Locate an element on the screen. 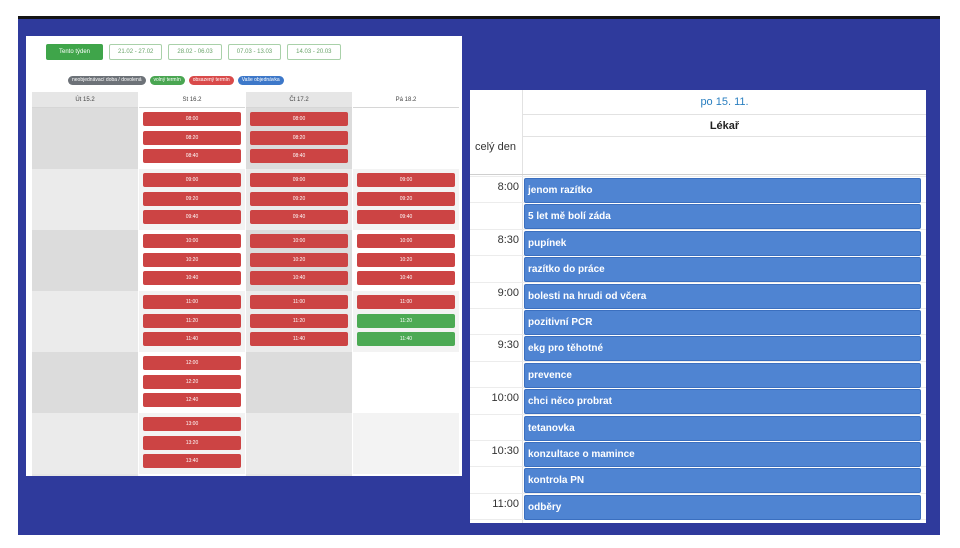  free-slot: 11:40 is located at coordinates (406, 339).